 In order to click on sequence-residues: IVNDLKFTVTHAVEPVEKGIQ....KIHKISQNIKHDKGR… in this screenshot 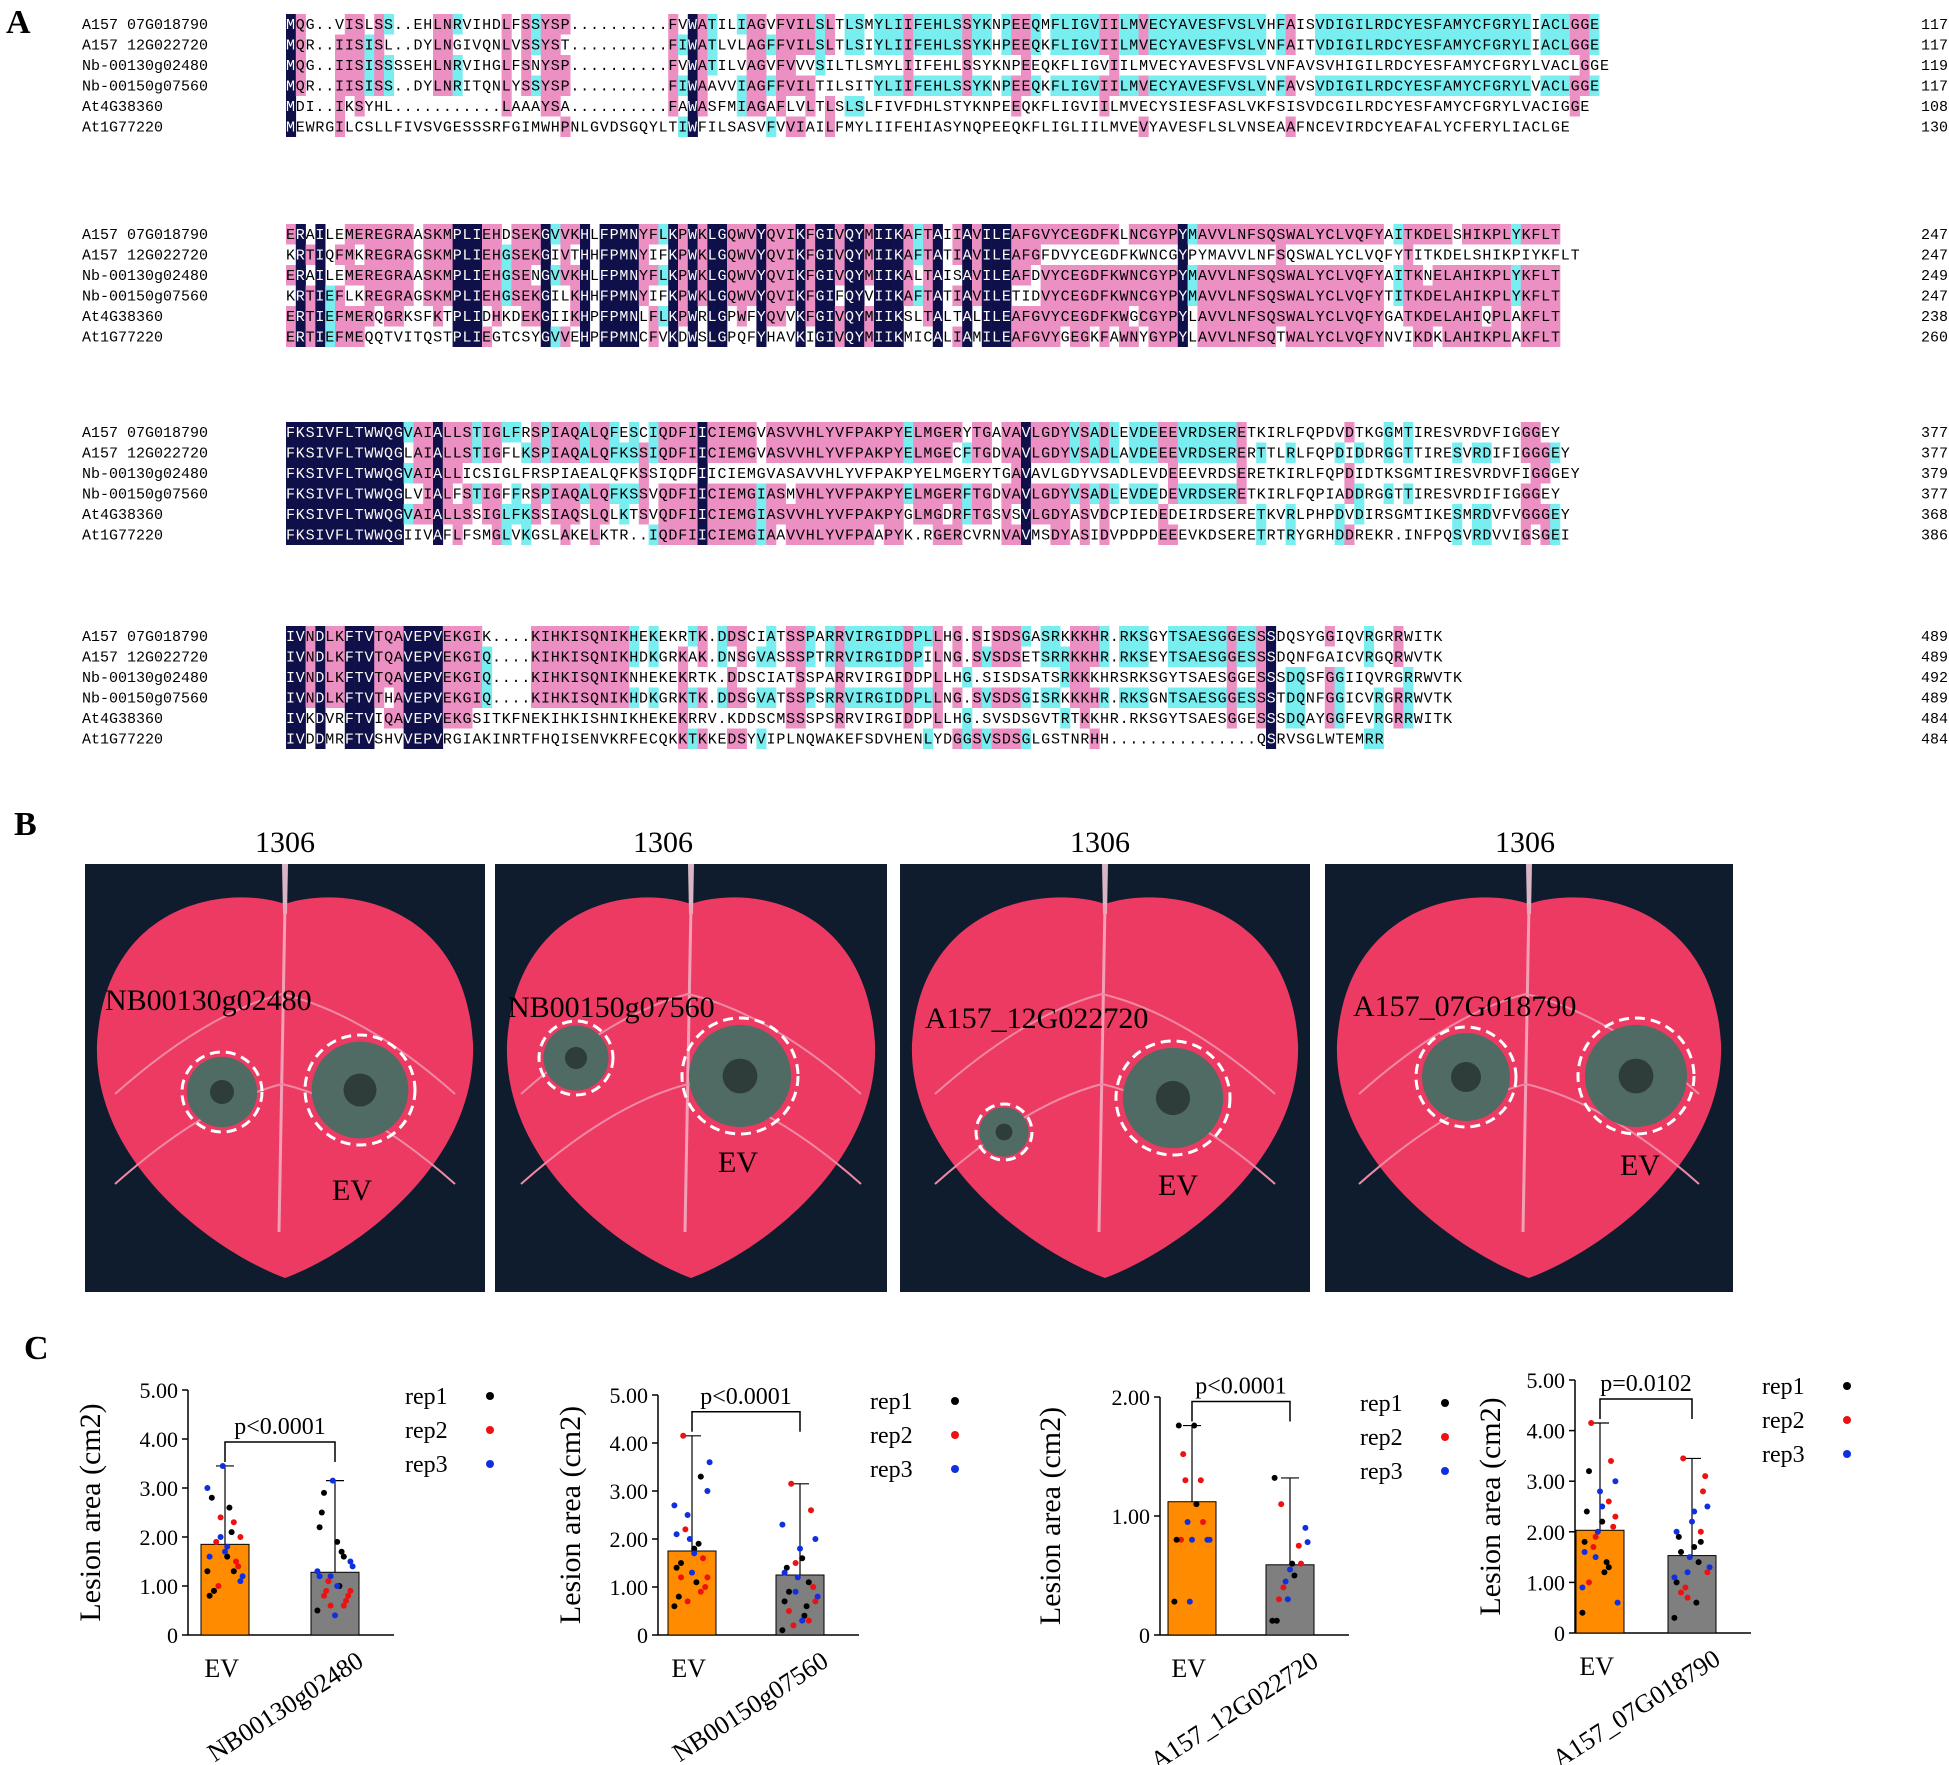, I will do `click(869, 699)`.